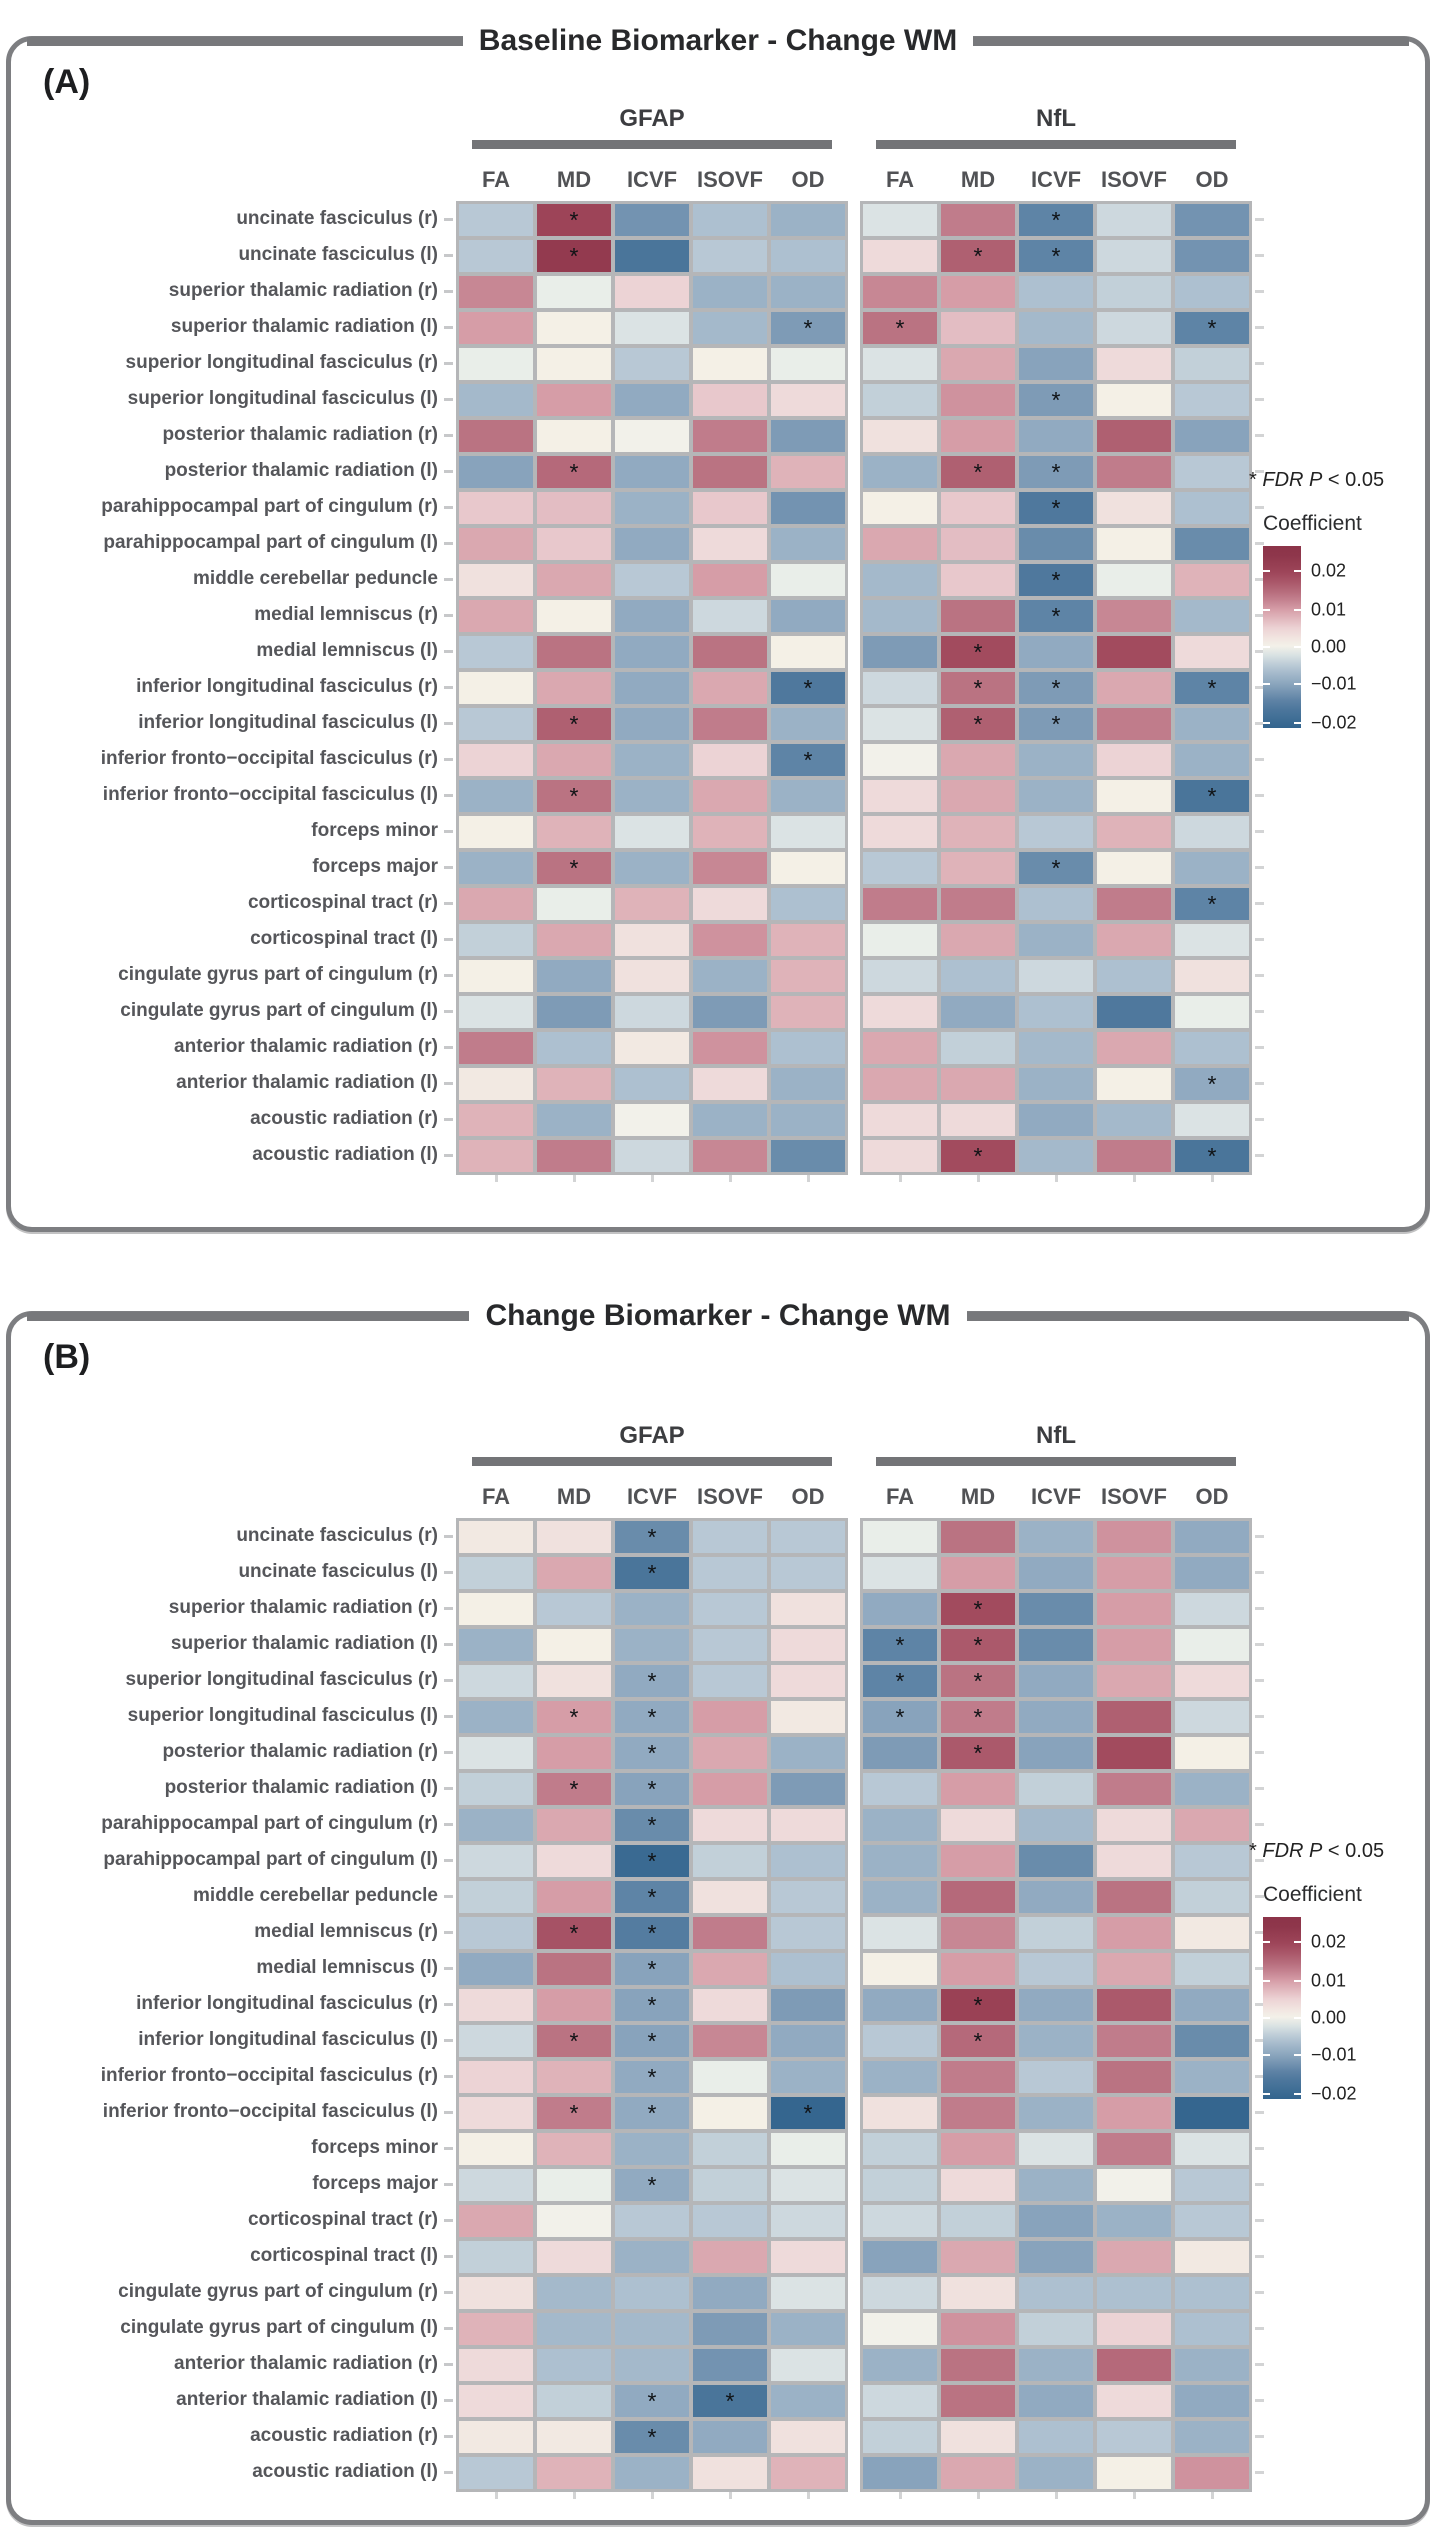 The width and height of the screenshot is (1442, 2540). What do you see at coordinates (239, 2328) in the screenshot?
I see `row-label: cingulate gyrus part of cingulum (l)` at bounding box center [239, 2328].